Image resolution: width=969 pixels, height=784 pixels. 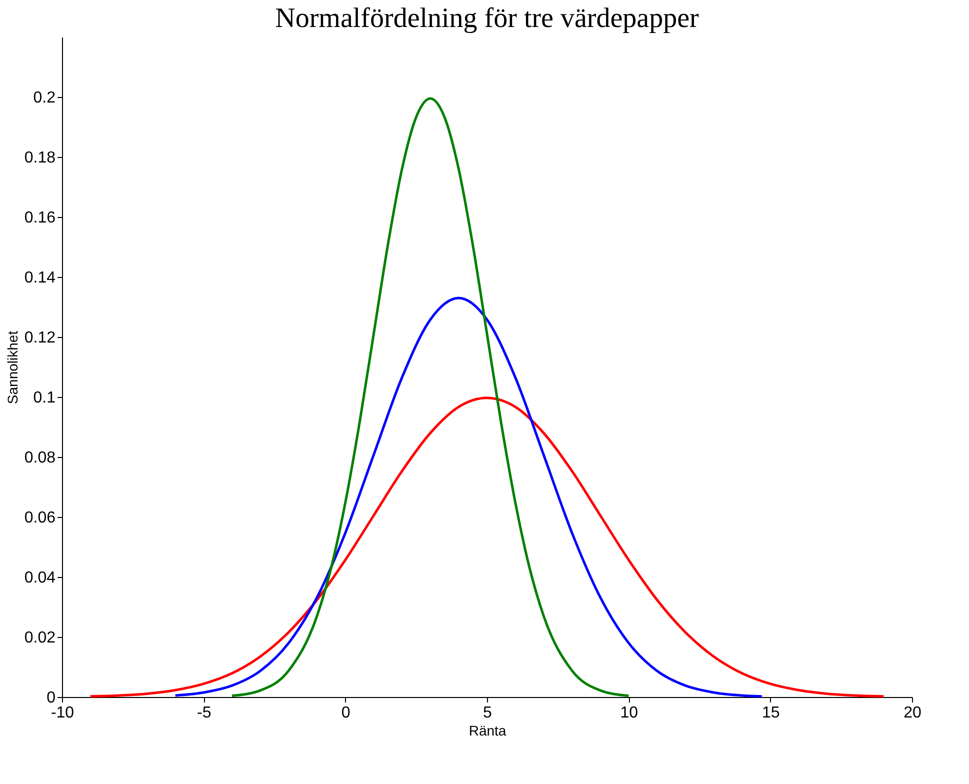 I want to click on x-tick-label: 0, so click(x=345, y=713).